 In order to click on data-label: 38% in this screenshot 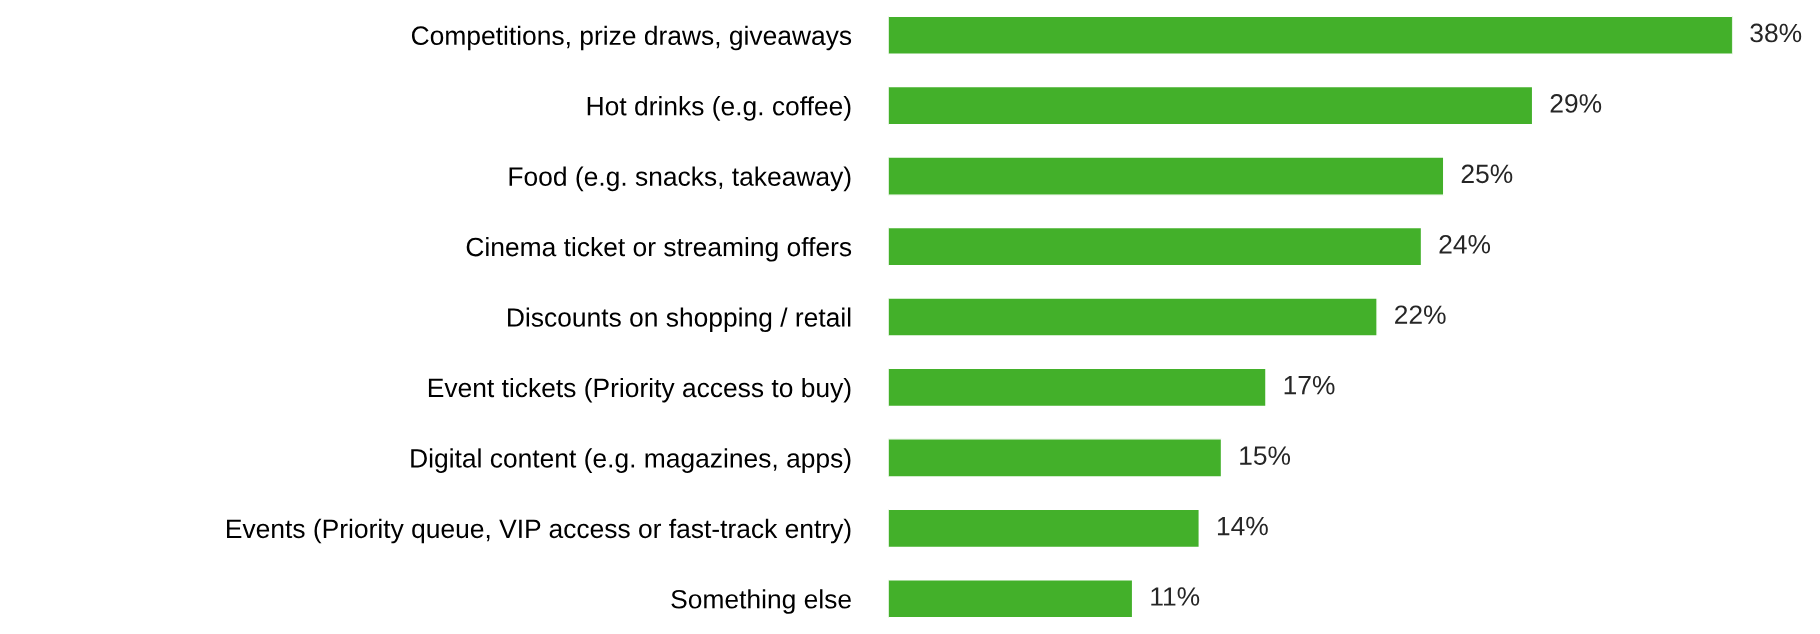, I will do `click(1776, 33)`.